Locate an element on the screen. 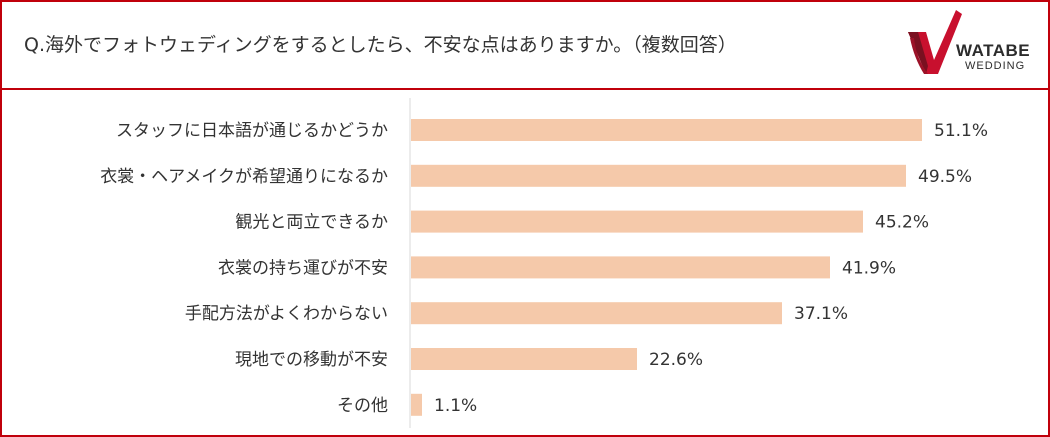 Image resolution: width=1050 pixels, height=437 pixels. category-label: スタッフに日本語が通じるかどうか is located at coordinates (252, 131).